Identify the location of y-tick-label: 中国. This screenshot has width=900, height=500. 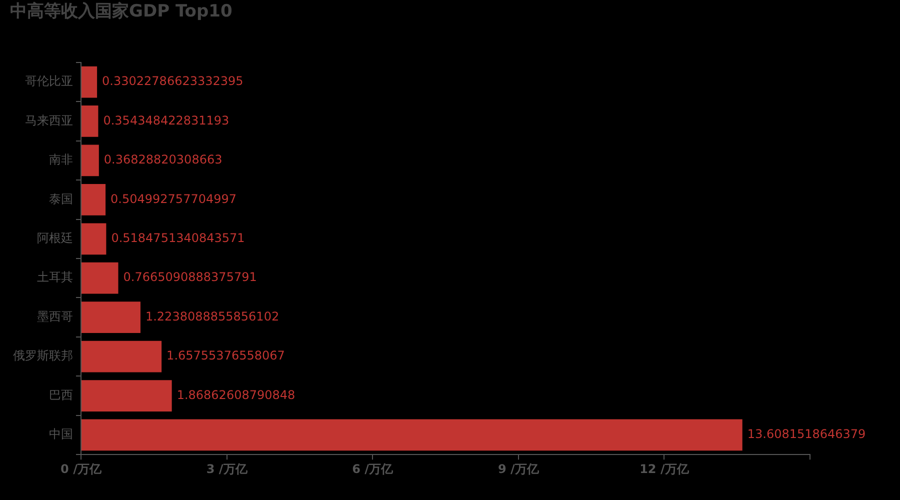
(61, 434).